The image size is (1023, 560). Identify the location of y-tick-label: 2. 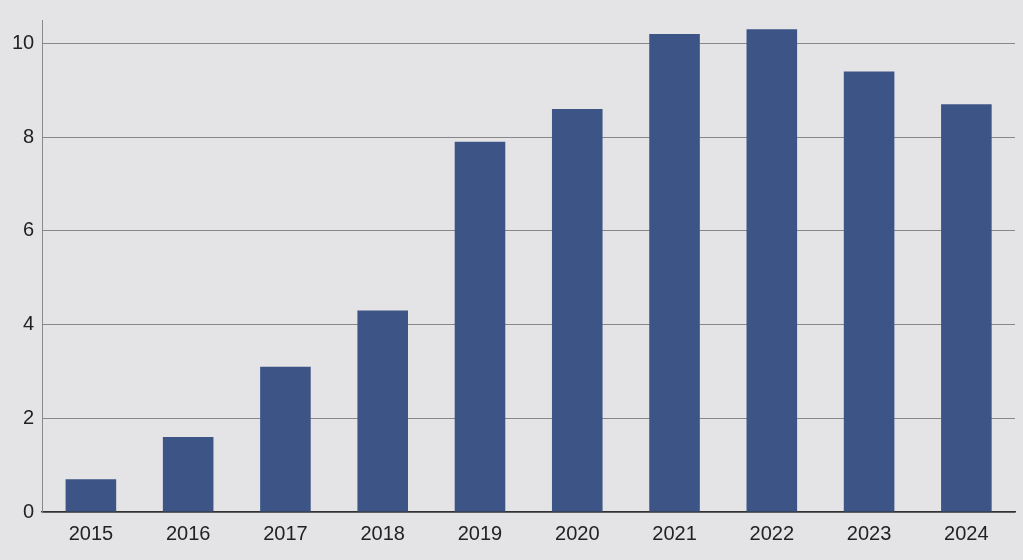
(29, 416).